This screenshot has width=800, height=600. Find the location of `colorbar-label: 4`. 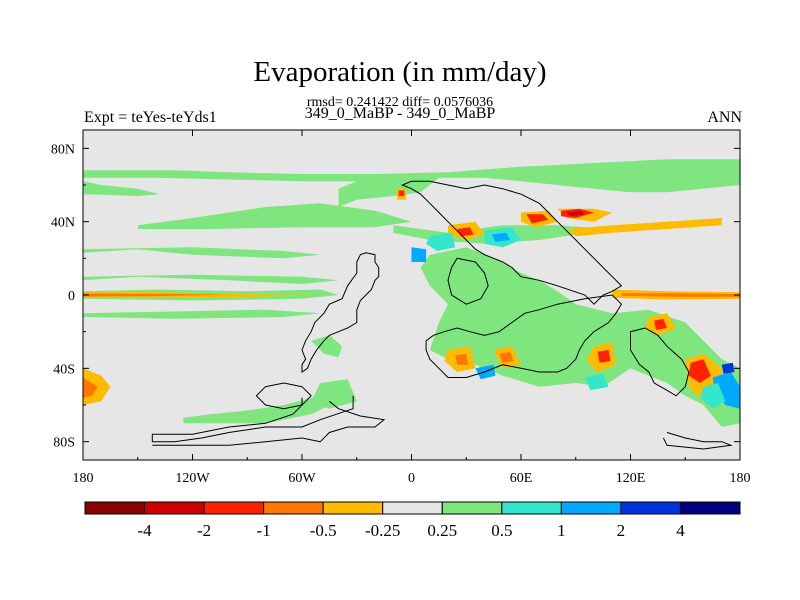

colorbar-label: 4 is located at coordinates (680, 530).